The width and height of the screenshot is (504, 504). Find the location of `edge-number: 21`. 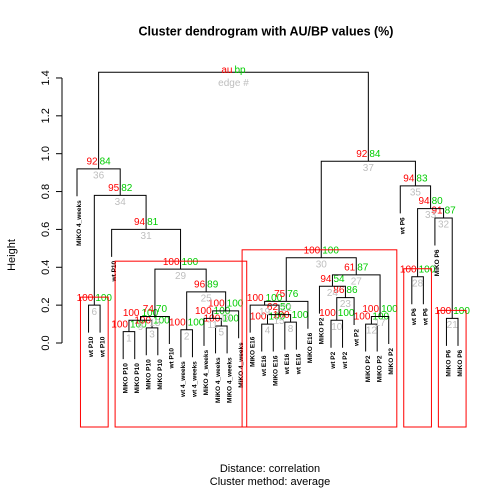

edge-number: 21 is located at coordinates (453, 325).